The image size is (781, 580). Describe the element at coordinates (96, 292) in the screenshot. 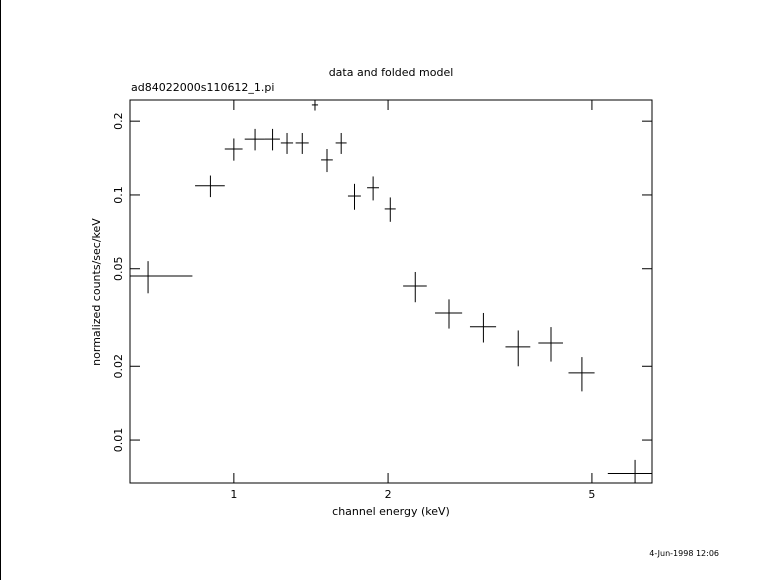

I see `y-axis-label: normalized counts/sec/keV` at that location.